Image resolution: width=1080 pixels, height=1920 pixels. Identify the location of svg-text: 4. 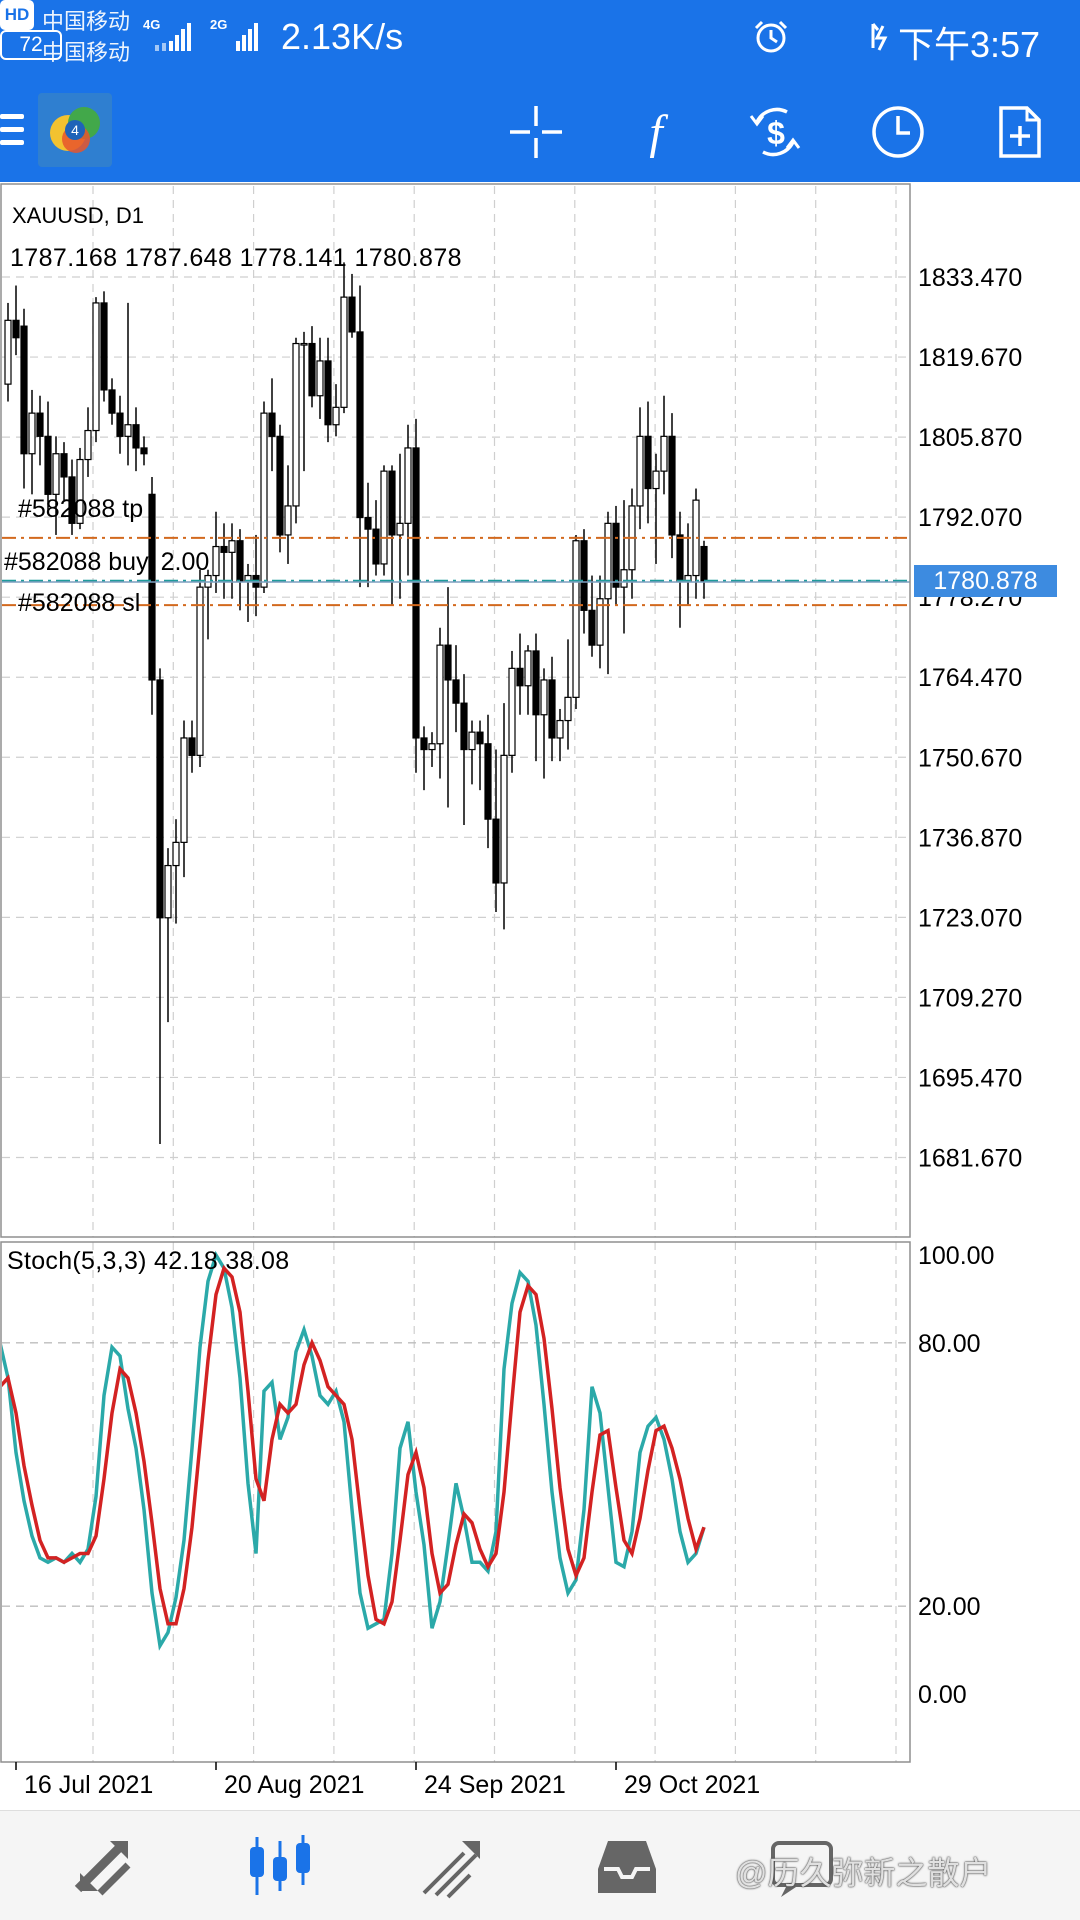
(75, 130).